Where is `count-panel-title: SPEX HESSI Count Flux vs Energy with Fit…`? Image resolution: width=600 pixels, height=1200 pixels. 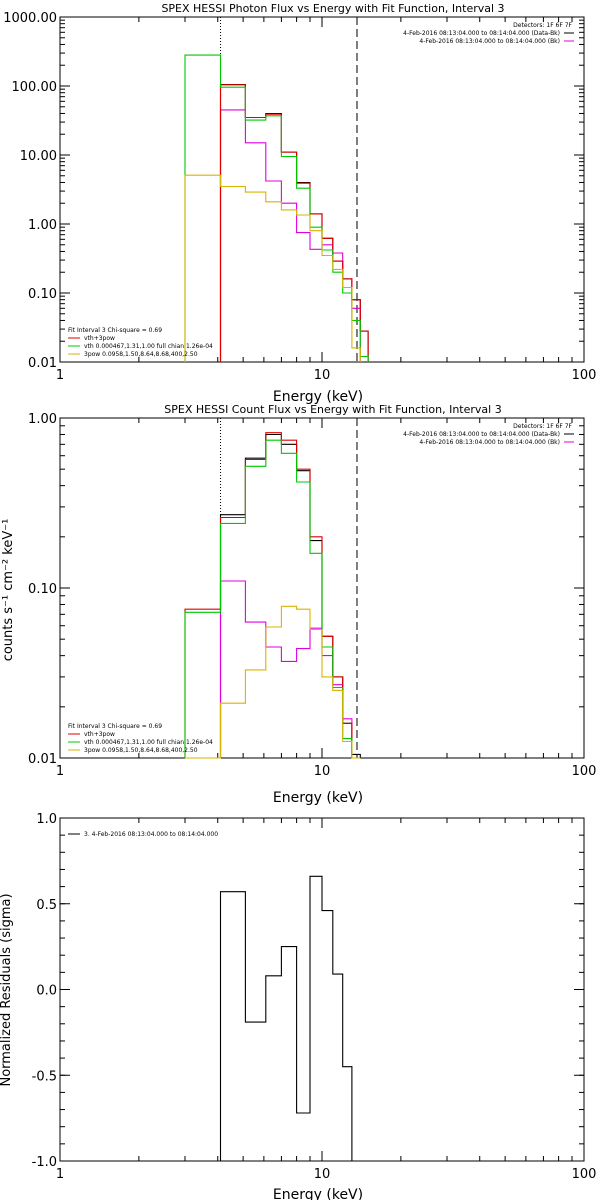
count-panel-title: SPEX HESSI Count Flux vs Energy with Fit… is located at coordinates (332, 409).